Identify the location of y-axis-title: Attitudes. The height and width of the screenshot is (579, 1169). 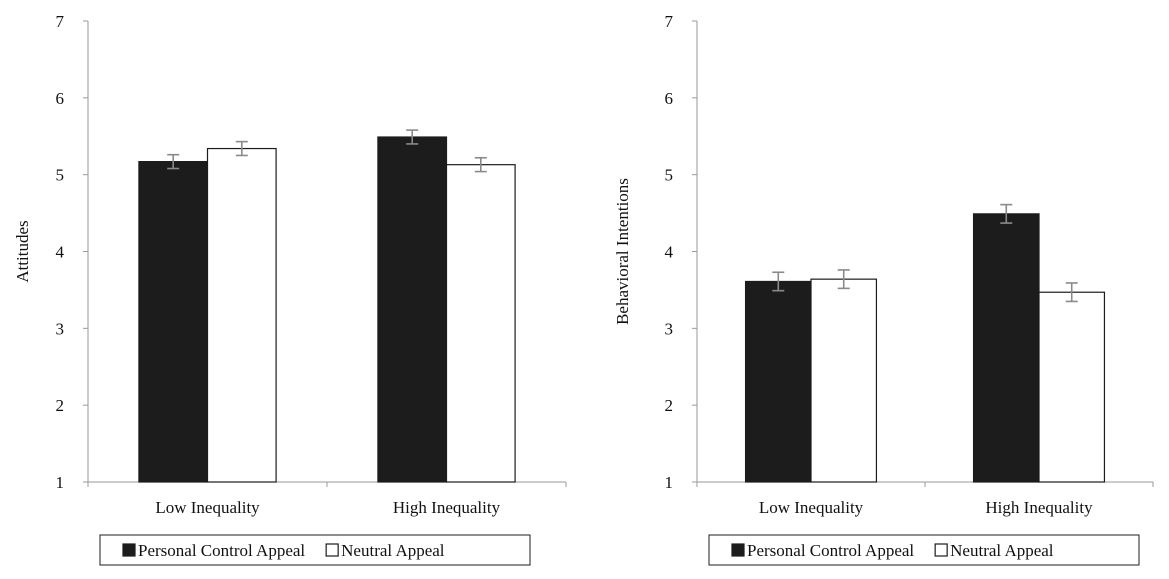
(22, 251).